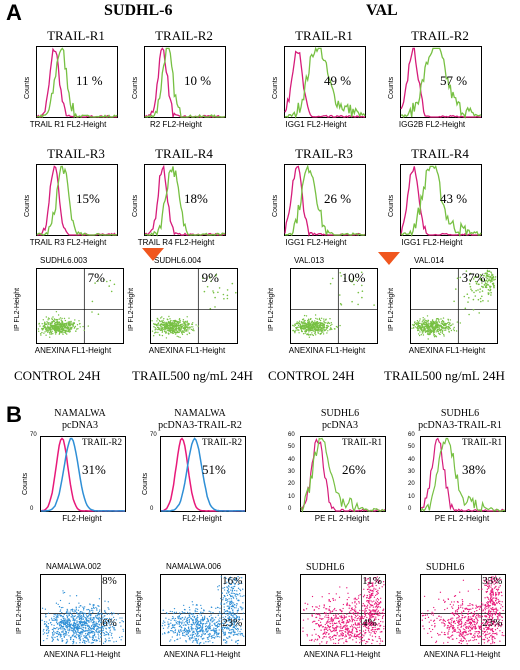 This screenshot has height=670, width=520. I want to click on dotplot-sample-id: SUDHL6.004, so click(178, 260).